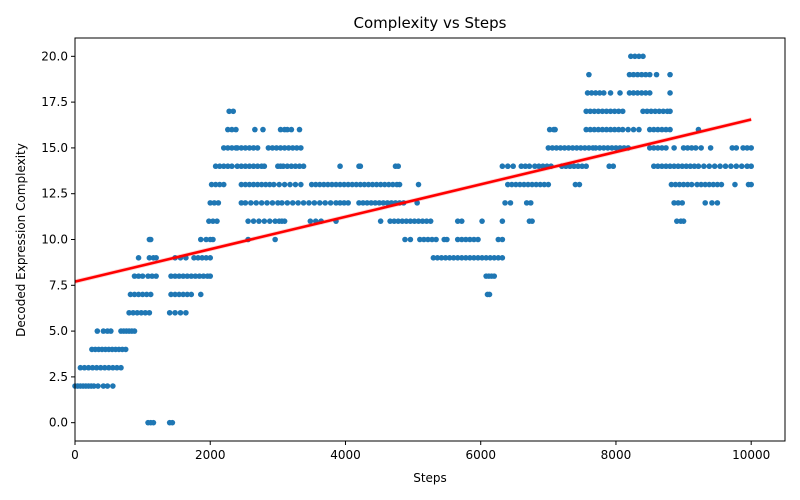 This screenshot has height=500, width=800. I want to click on y-axis-title: Decoded Expression Complexity, so click(21, 240).